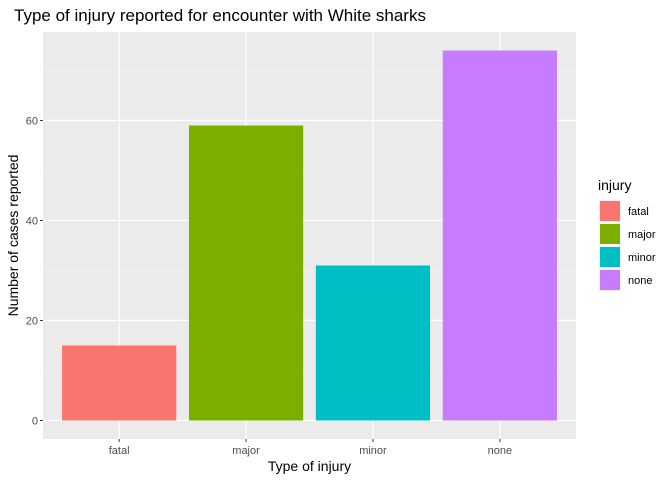 The height and width of the screenshot is (480, 672). I want to click on x-axis: fatal major minor none, so click(310, 448).